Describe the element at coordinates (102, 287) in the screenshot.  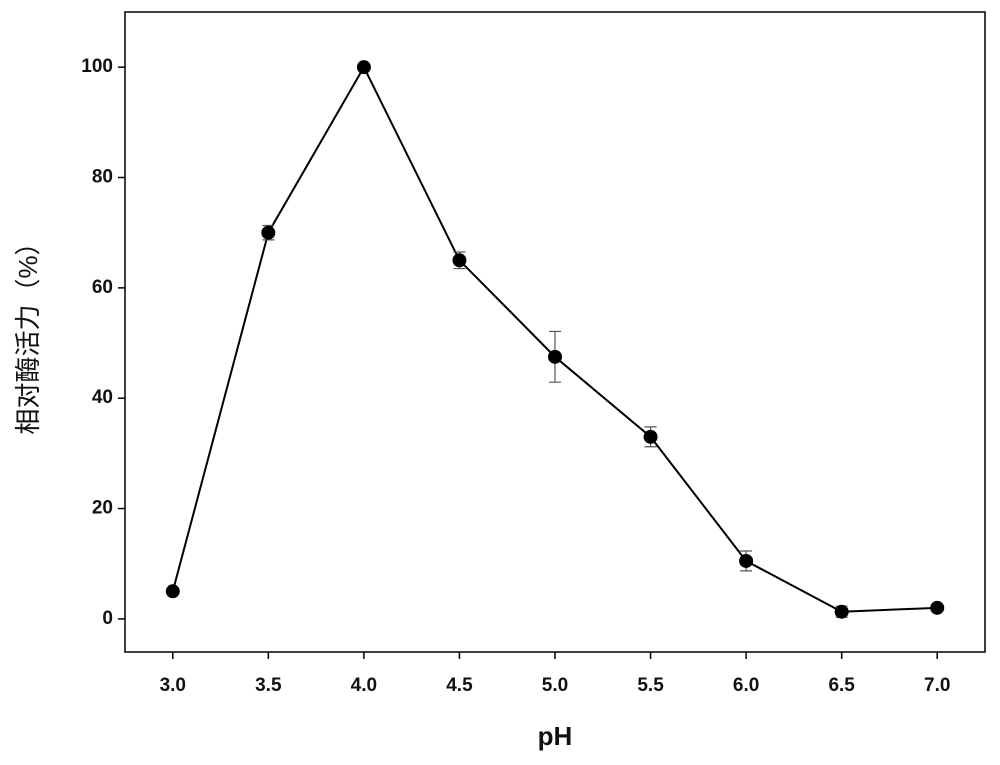
I see `y-tick-label: 60` at that location.